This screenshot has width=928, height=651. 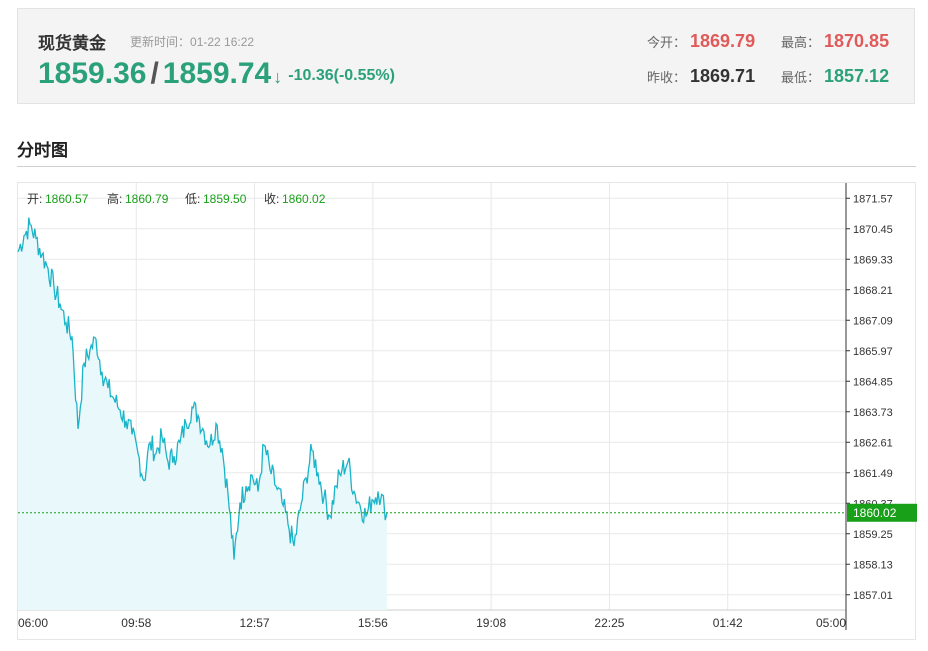 What do you see at coordinates (432, 623) in the screenshot?
I see `x-axis-ticks: 06:00 09:58 12:57 15:56 19:08 22:25 01:42 05:00` at bounding box center [432, 623].